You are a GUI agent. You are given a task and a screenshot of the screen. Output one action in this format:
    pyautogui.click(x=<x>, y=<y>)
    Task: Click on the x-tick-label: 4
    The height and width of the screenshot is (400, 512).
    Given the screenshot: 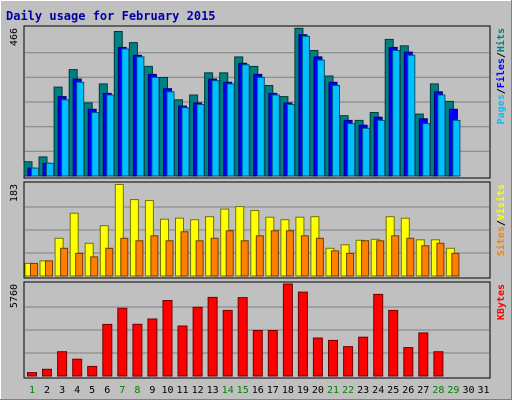 What is the action you would take?
    pyautogui.click(x=77, y=390)
    